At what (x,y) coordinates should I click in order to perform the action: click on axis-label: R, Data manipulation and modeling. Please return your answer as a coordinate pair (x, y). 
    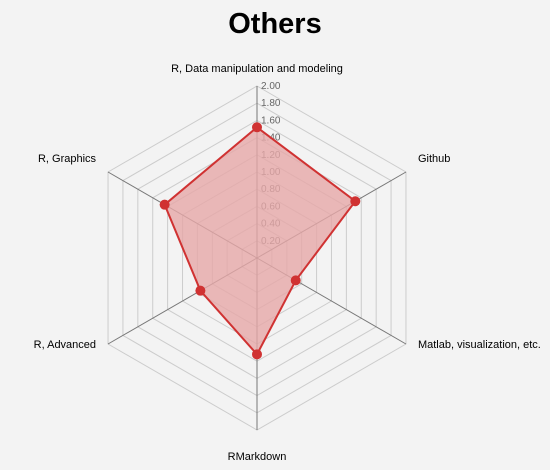
    Looking at the image, I should click on (257, 69).